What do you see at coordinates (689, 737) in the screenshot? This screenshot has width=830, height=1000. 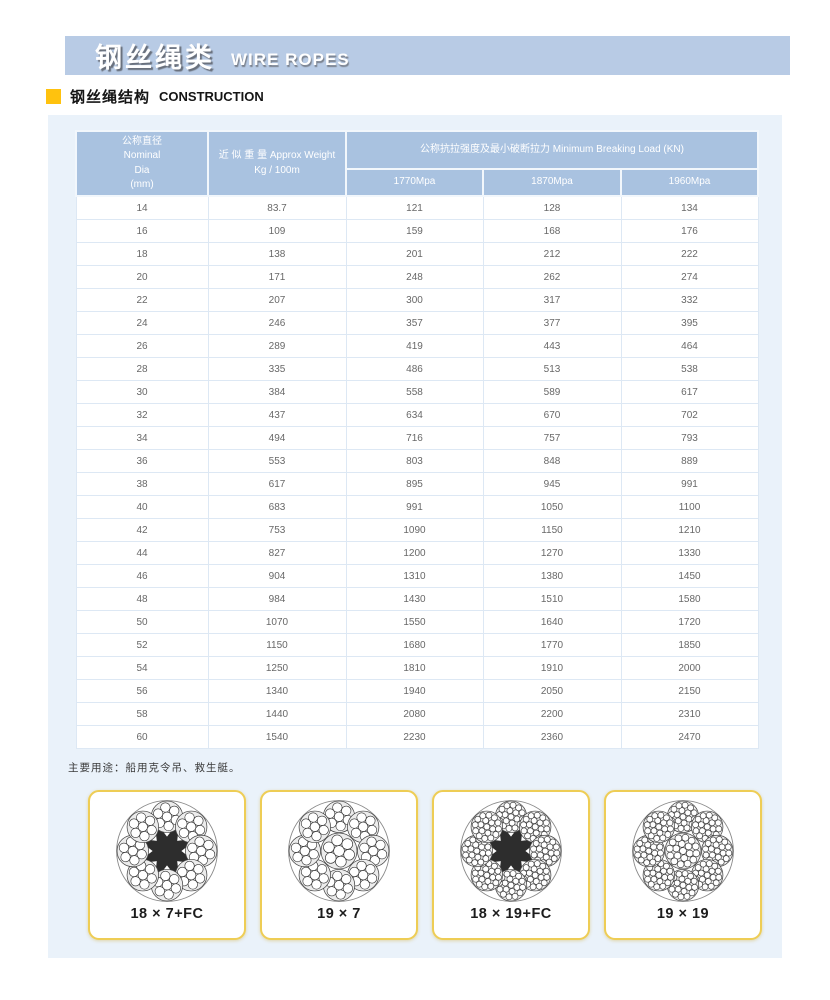 I see `table-cell: 2470` at bounding box center [689, 737].